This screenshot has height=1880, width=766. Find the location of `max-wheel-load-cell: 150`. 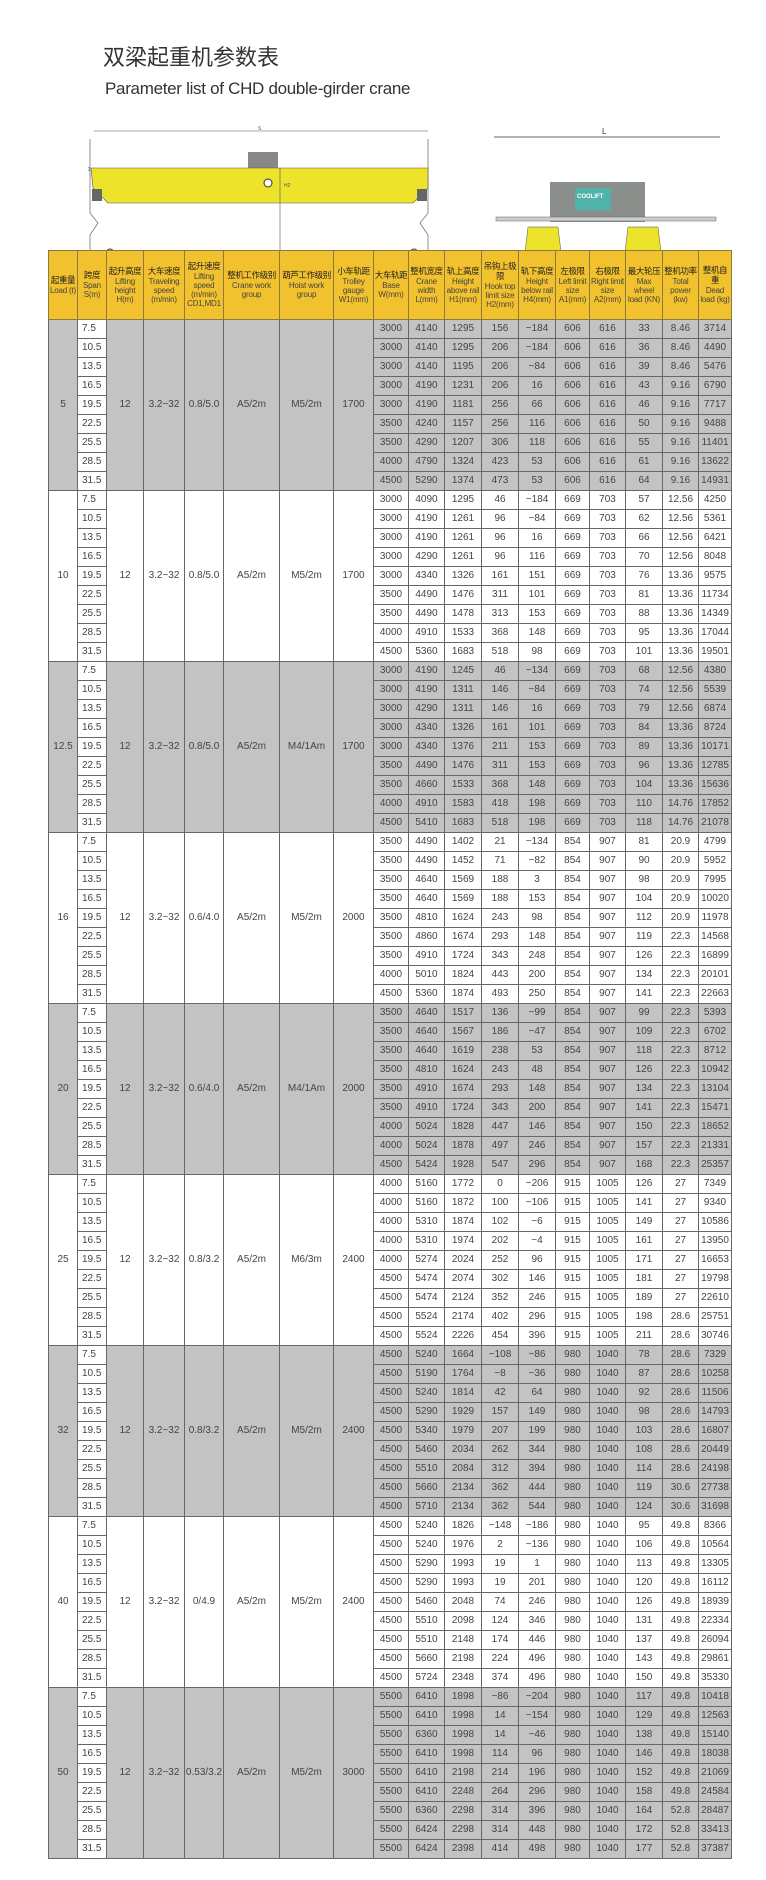

max-wheel-load-cell: 150 is located at coordinates (644, 1127).